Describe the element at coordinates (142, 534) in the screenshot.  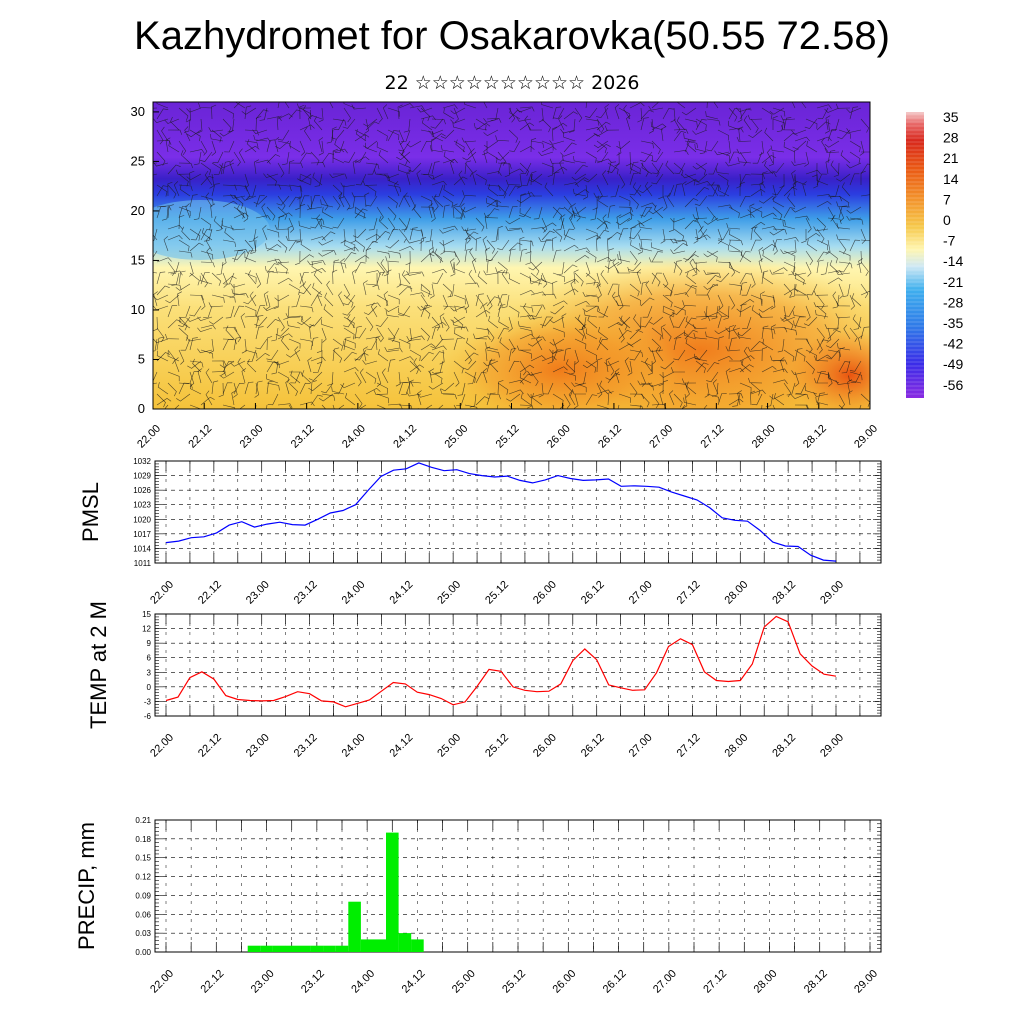
I see `y-tick-label: 1017` at that location.